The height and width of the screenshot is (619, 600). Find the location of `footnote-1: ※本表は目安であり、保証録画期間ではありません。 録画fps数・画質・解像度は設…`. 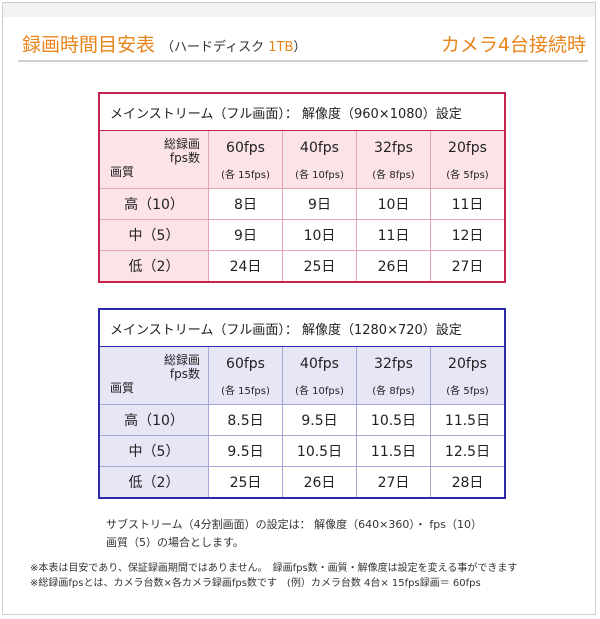

footnote-1: ※本表は目安であり、保証録画期間ではありません。 録画fps数・画質・解像度は設… is located at coordinates (274, 568).